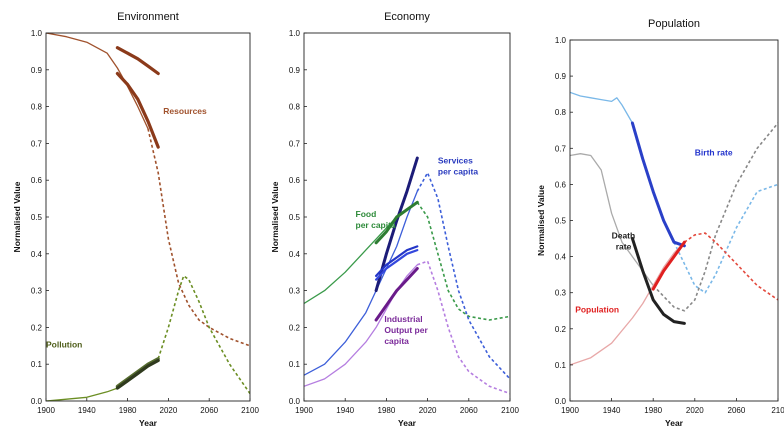  What do you see at coordinates (396, 341) in the screenshot?
I see `series-annotation: capita` at bounding box center [396, 341].